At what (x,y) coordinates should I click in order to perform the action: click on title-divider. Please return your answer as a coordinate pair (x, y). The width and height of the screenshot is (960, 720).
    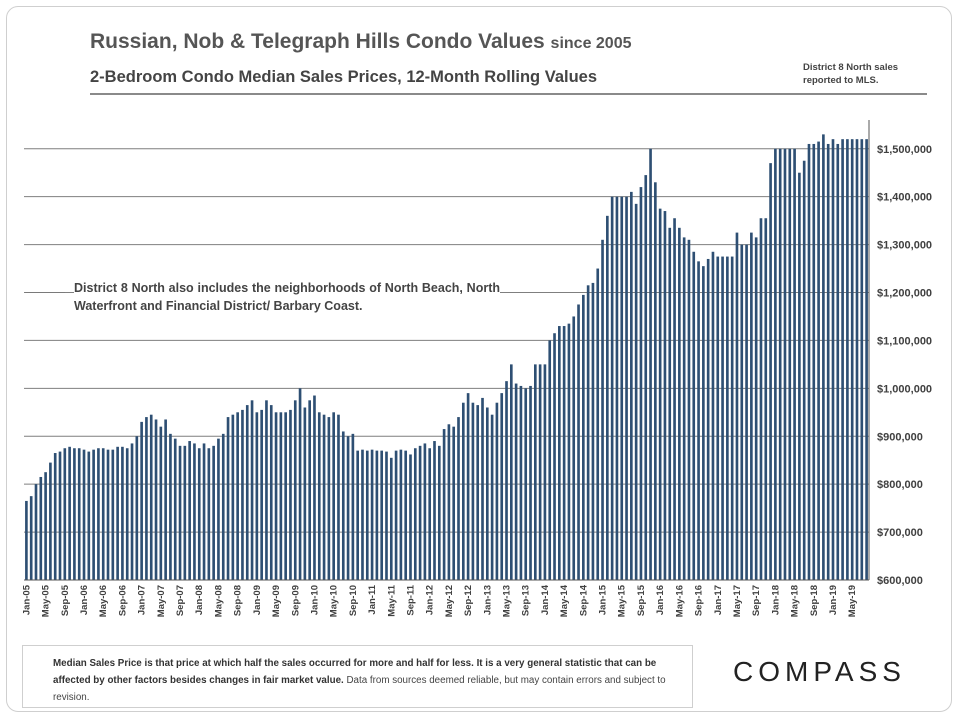
    Looking at the image, I should click on (508, 94).